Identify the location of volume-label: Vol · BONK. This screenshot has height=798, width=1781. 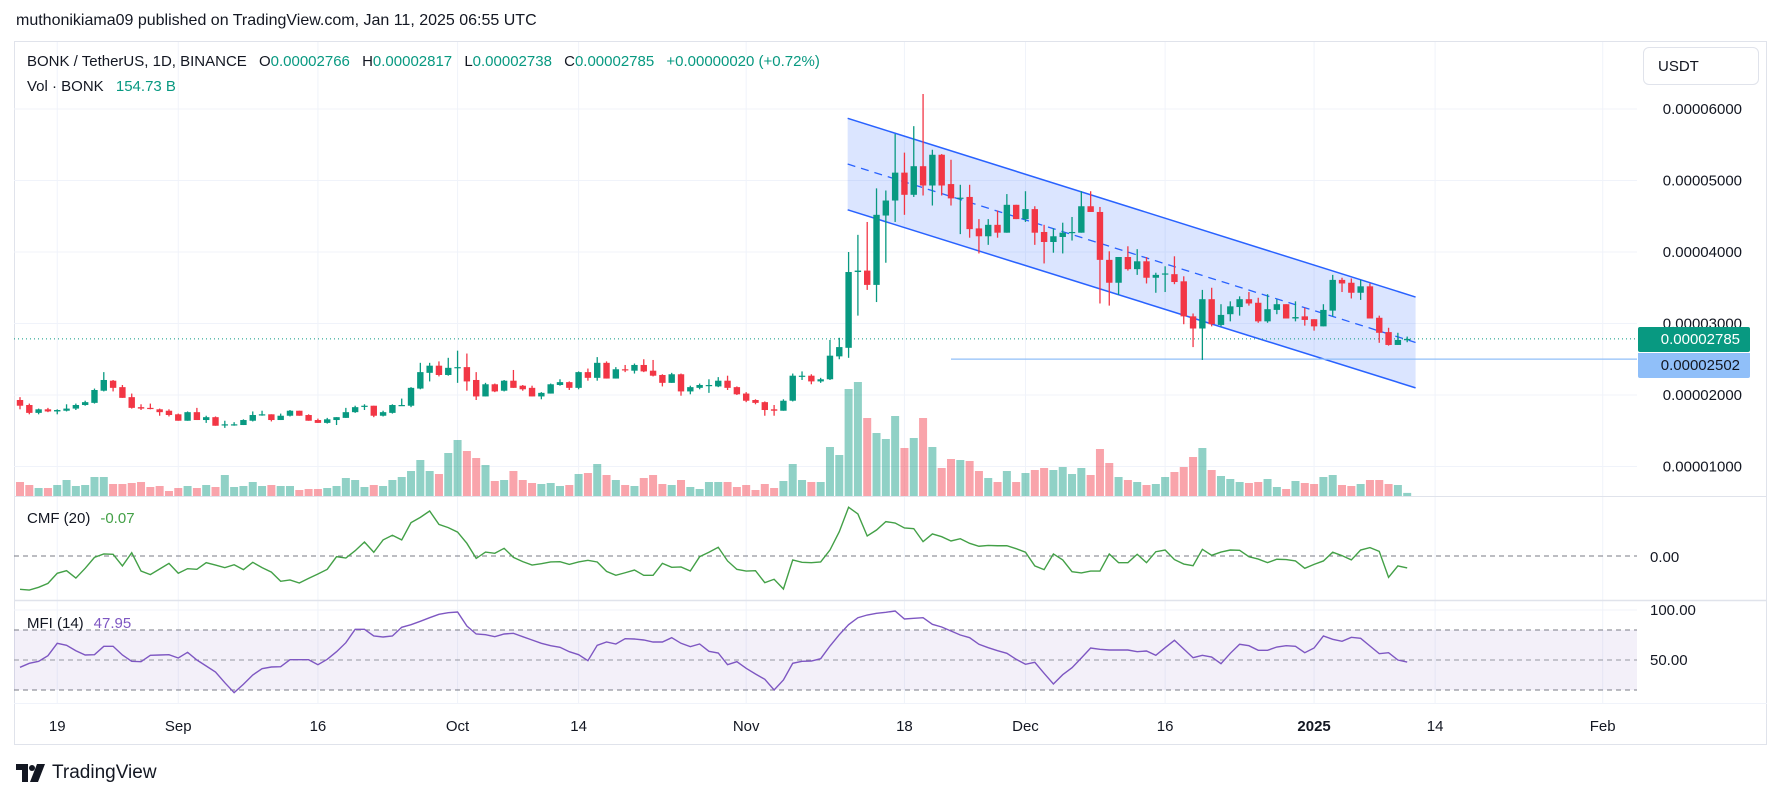
(65, 86).